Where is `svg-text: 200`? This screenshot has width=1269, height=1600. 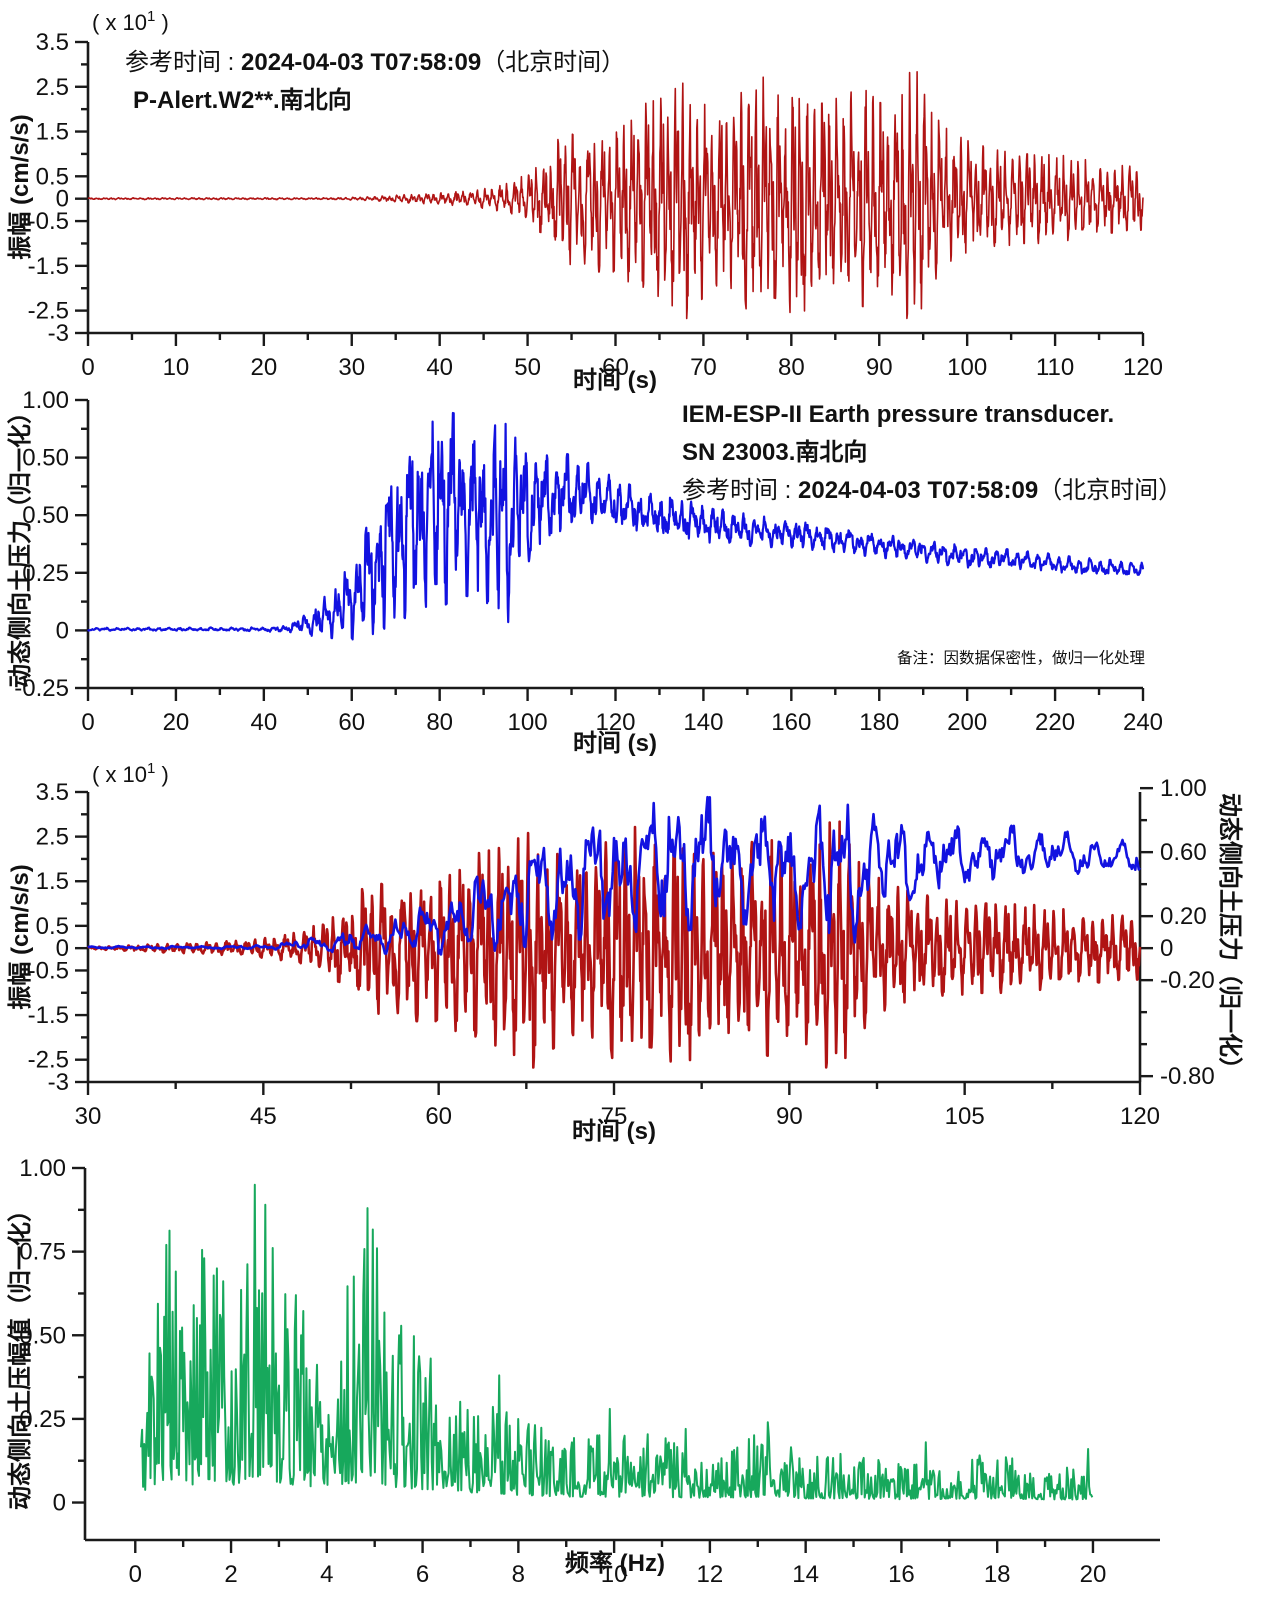 svg-text: 200 is located at coordinates (967, 722).